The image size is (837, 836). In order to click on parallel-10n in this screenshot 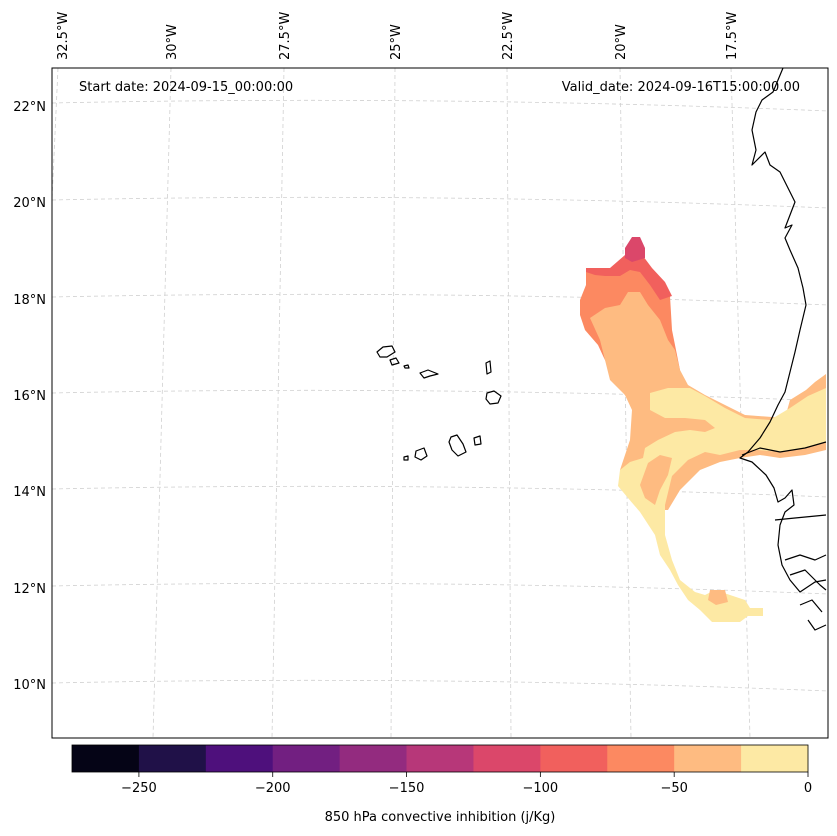, I will do `click(440, 685)`.